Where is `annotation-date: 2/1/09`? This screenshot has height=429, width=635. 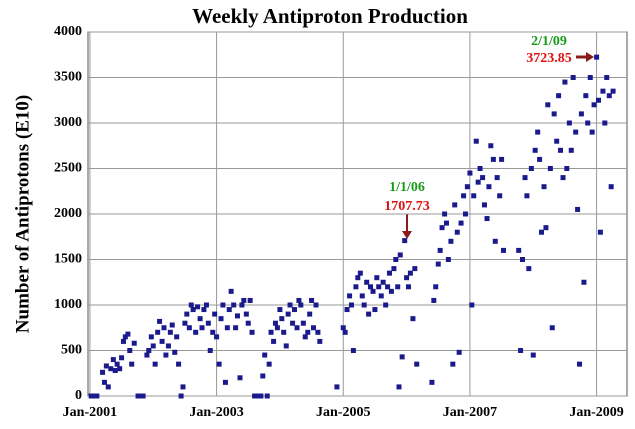
annotation-date: 2/1/09 is located at coordinates (549, 41).